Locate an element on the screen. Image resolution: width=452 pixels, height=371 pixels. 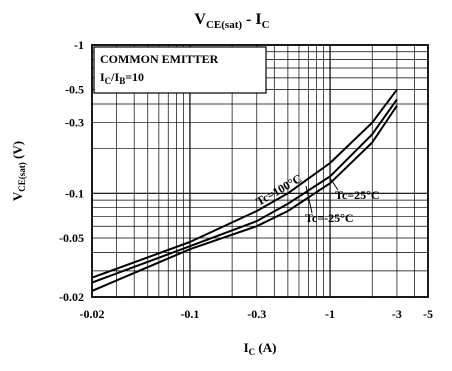
legend-line-2: IC/IB=10 is located at coordinates (122, 78).